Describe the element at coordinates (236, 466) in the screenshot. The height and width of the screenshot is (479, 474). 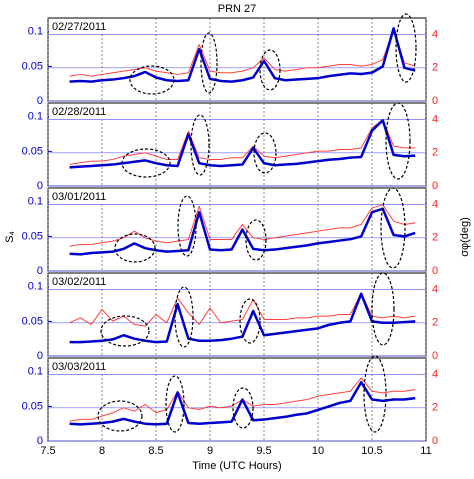
I see `x-axis-label: Time (UTC Hours)` at that location.